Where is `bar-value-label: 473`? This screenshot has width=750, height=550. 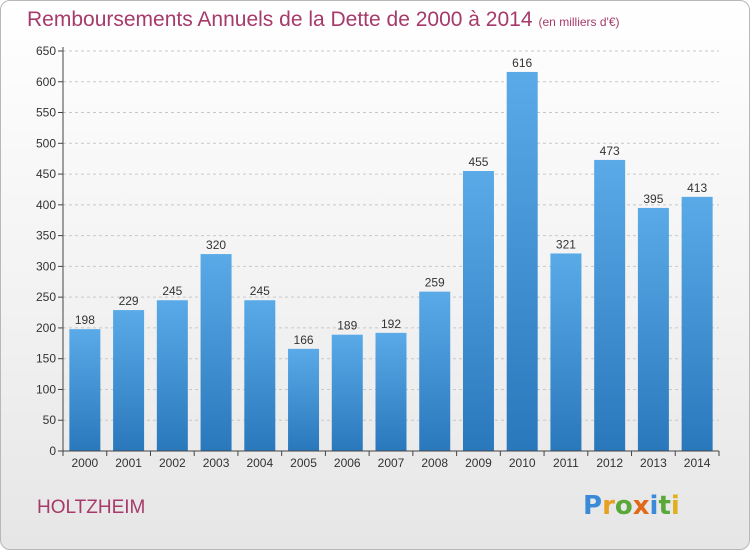 bar-value-label: 473 is located at coordinates (610, 151).